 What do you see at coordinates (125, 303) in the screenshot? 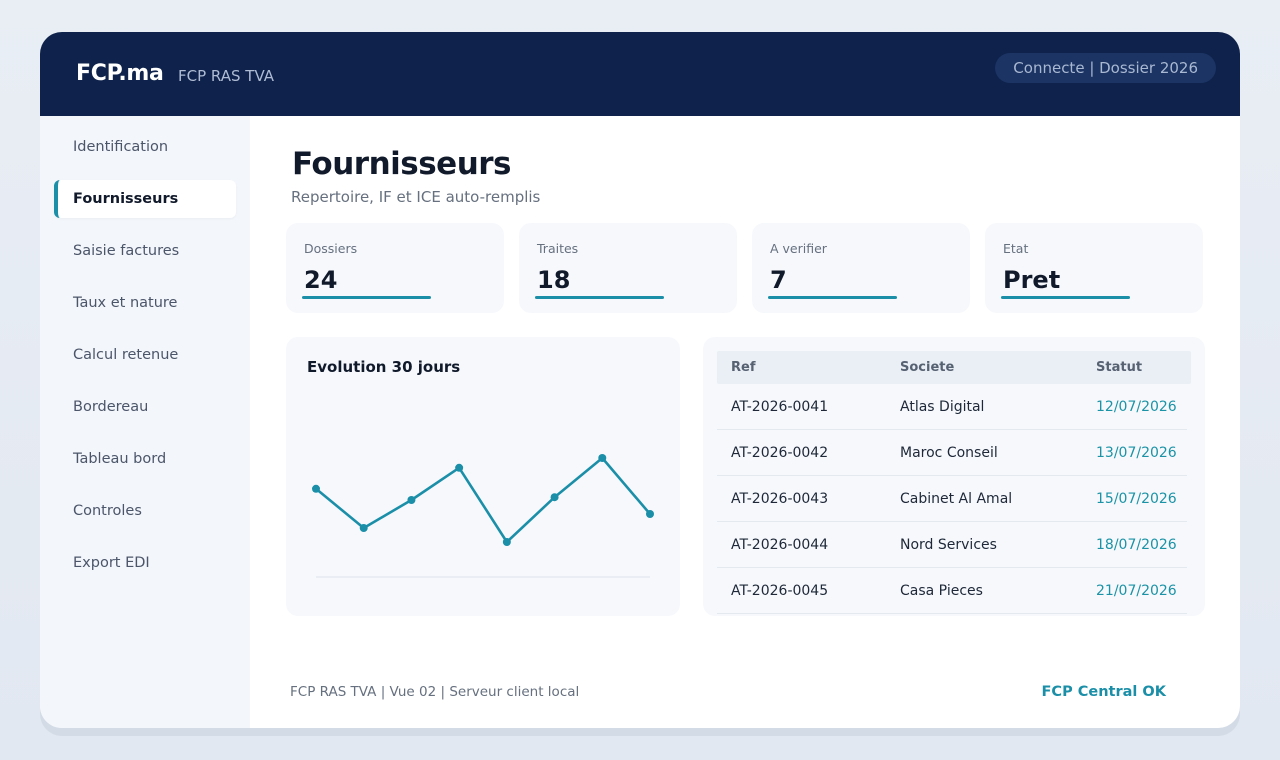
I see `sidebar-item-taux-et-nature: Taux et nature` at bounding box center [125, 303].